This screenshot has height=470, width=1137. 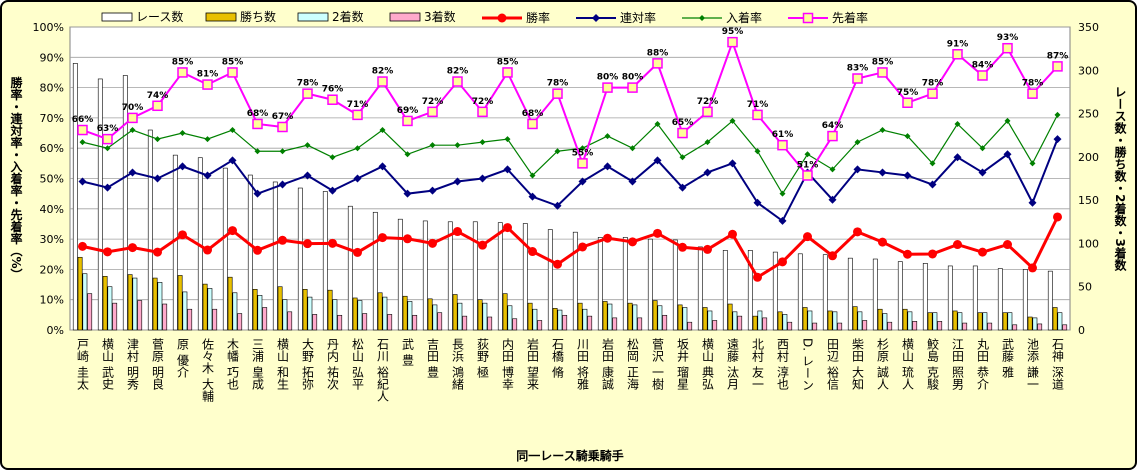 What do you see at coordinates (159, 16) in the screenshot?
I see `legend-label: レース数` at bounding box center [159, 16].